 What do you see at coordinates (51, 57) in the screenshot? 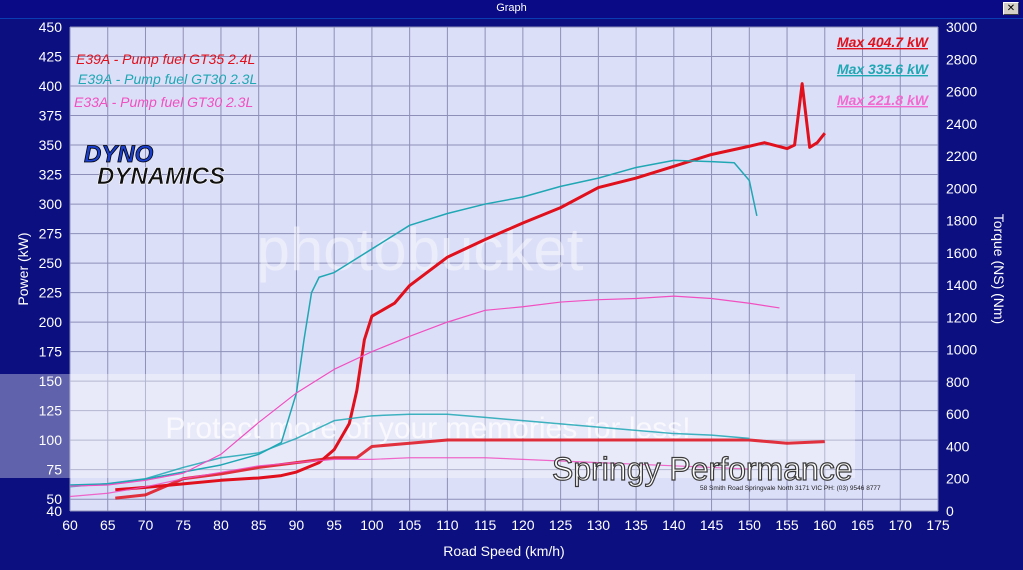
I see `y-tick-label: 425` at bounding box center [51, 57].